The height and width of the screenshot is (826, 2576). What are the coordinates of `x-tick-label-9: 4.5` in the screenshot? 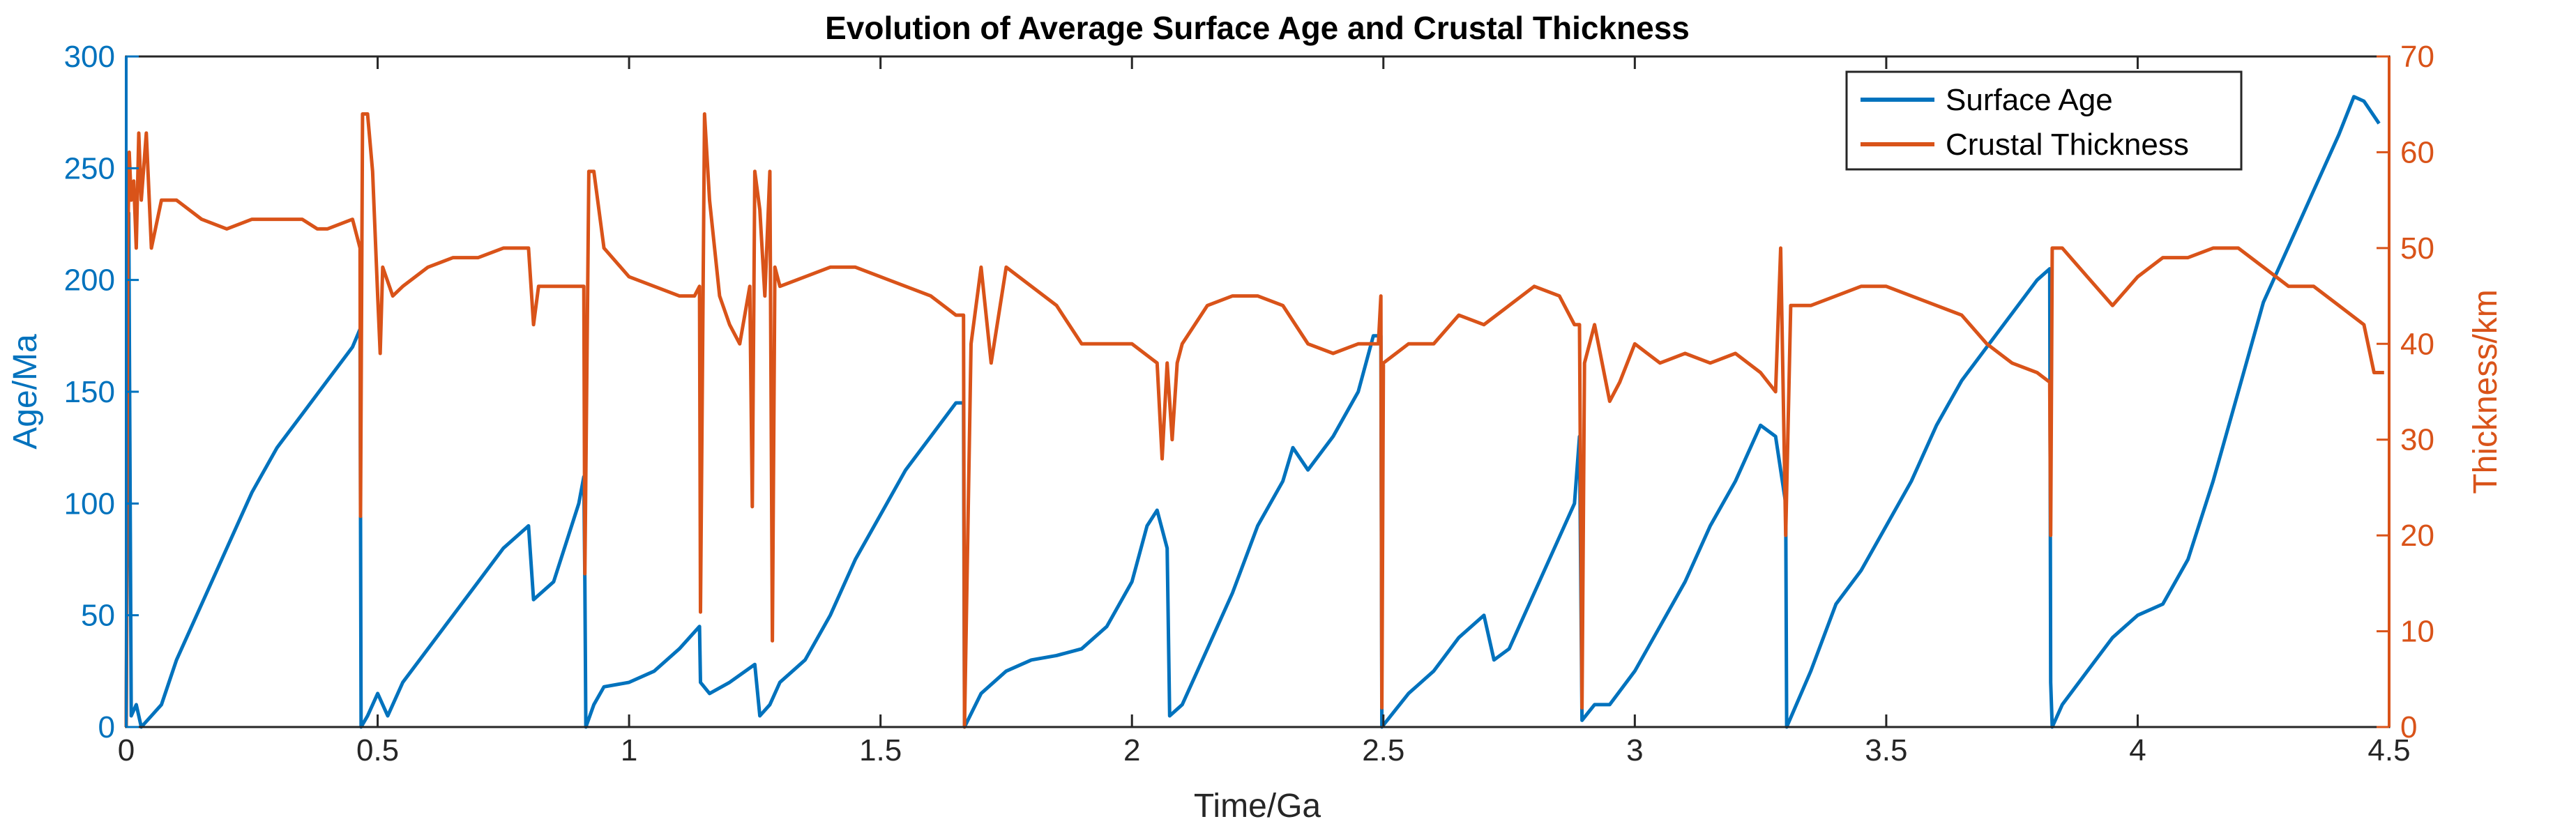 It's located at (2388, 750).